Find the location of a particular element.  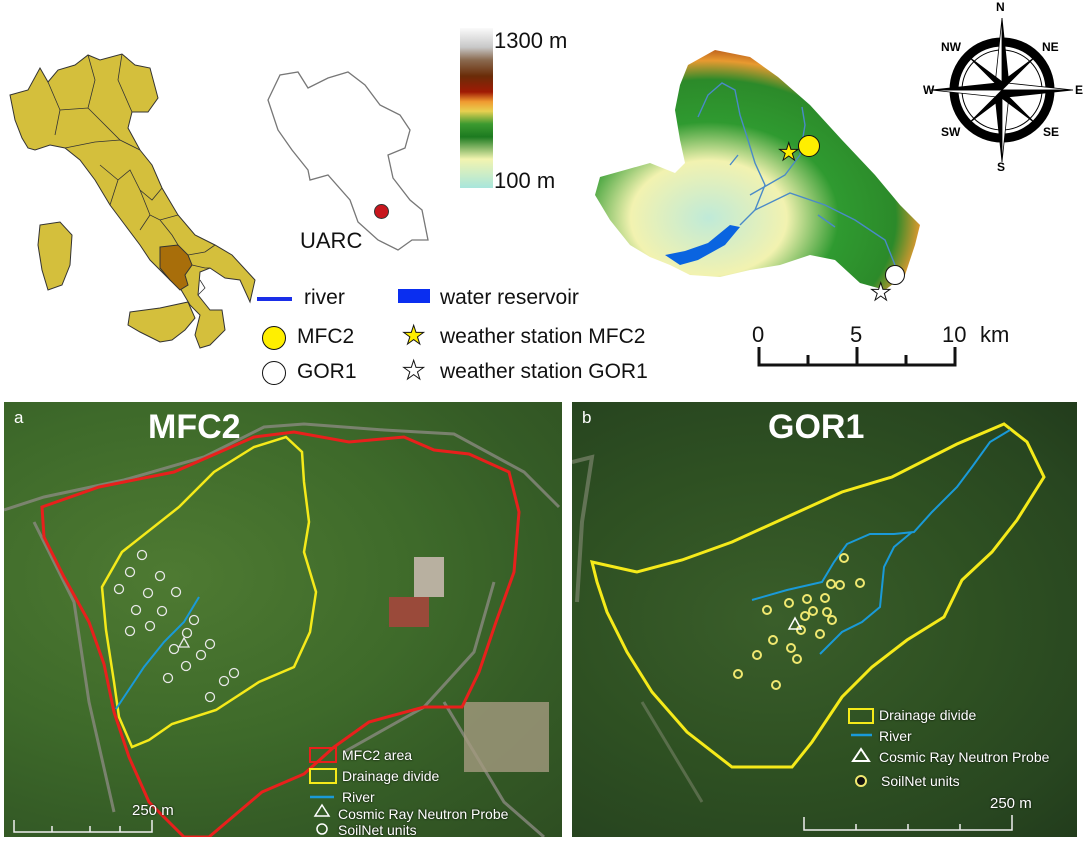

scale-tick-10: 10 is located at coordinates (954, 334).